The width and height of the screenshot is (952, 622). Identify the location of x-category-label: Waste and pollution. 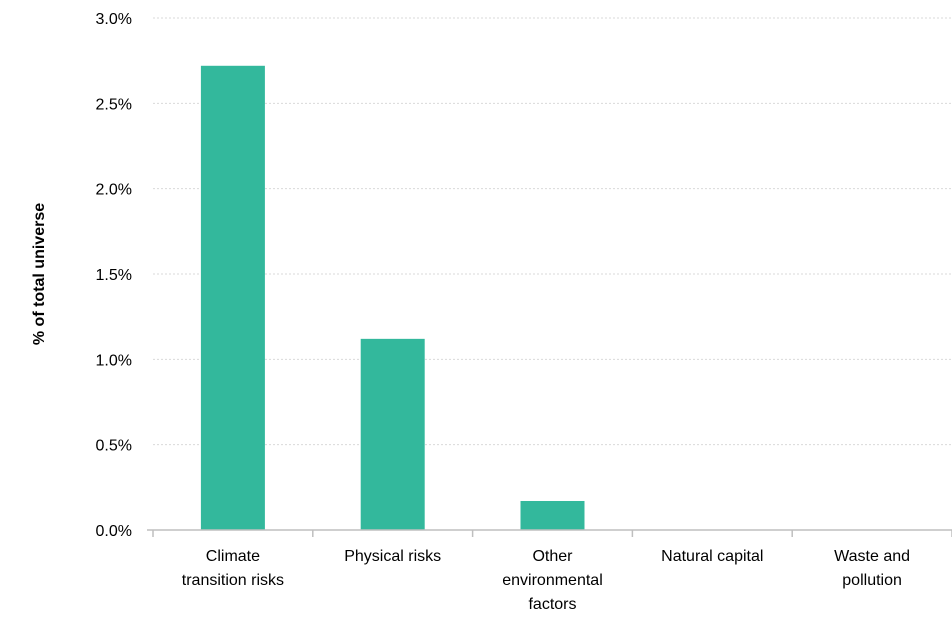
(872, 568).